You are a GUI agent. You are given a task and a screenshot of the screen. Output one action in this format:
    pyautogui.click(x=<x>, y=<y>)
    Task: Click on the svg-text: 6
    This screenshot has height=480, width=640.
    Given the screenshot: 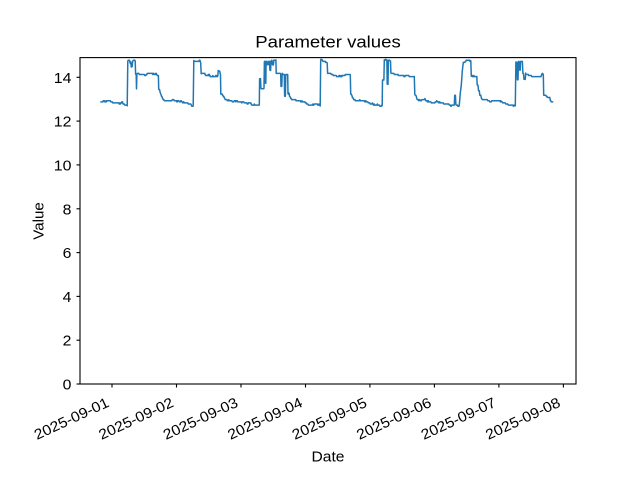 What is the action you would take?
    pyautogui.click(x=67, y=254)
    